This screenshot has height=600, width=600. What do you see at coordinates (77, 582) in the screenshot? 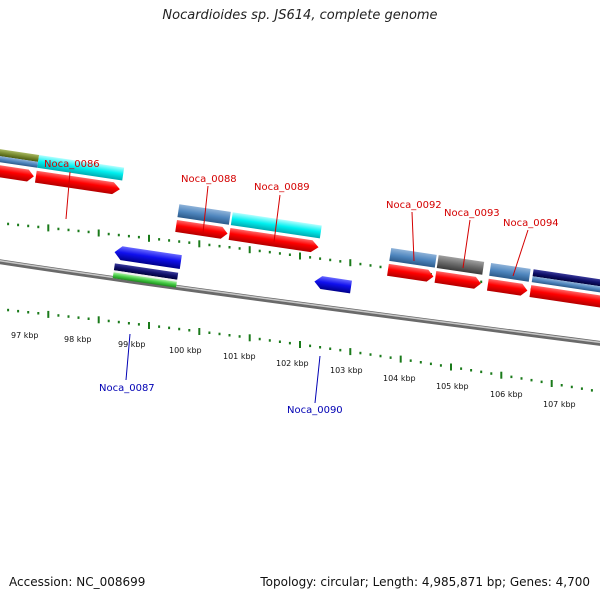
I see `accession-text: Accession: NC_008699` at bounding box center [77, 582].